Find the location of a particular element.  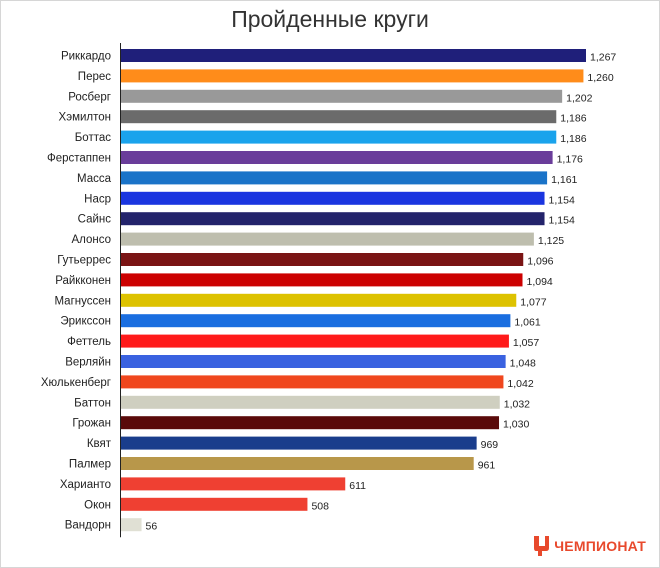

value-label: 961 is located at coordinates (487, 466).